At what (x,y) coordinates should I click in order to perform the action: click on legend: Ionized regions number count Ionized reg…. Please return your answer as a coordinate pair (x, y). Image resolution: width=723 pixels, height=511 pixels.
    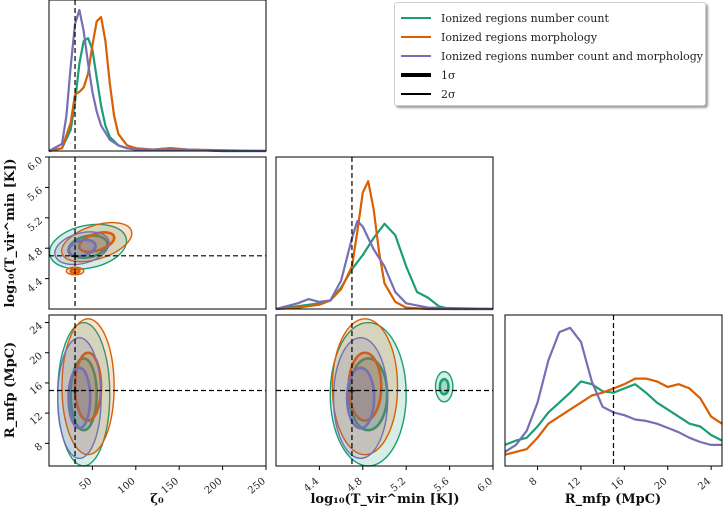
    Looking at the image, I should click on (550, 54).